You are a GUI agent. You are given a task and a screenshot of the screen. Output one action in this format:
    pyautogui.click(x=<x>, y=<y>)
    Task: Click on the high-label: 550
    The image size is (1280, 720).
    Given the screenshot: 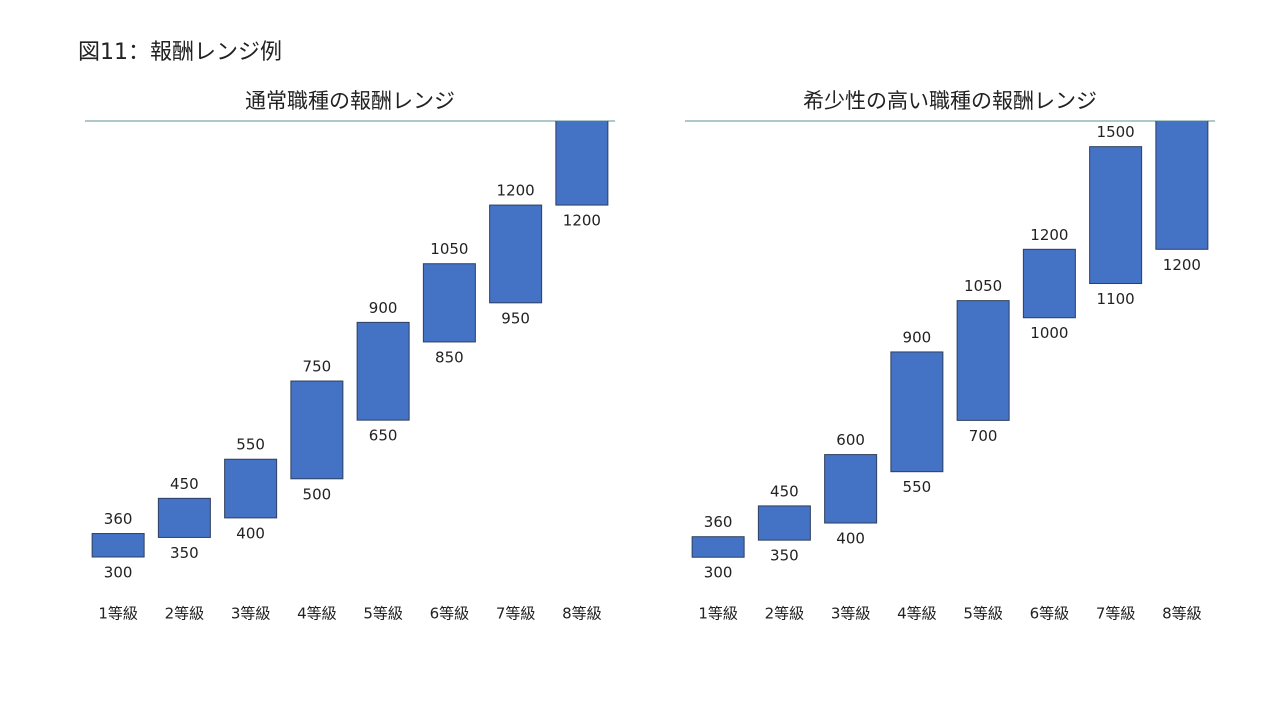 What is the action you would take?
    pyautogui.click(x=250, y=445)
    